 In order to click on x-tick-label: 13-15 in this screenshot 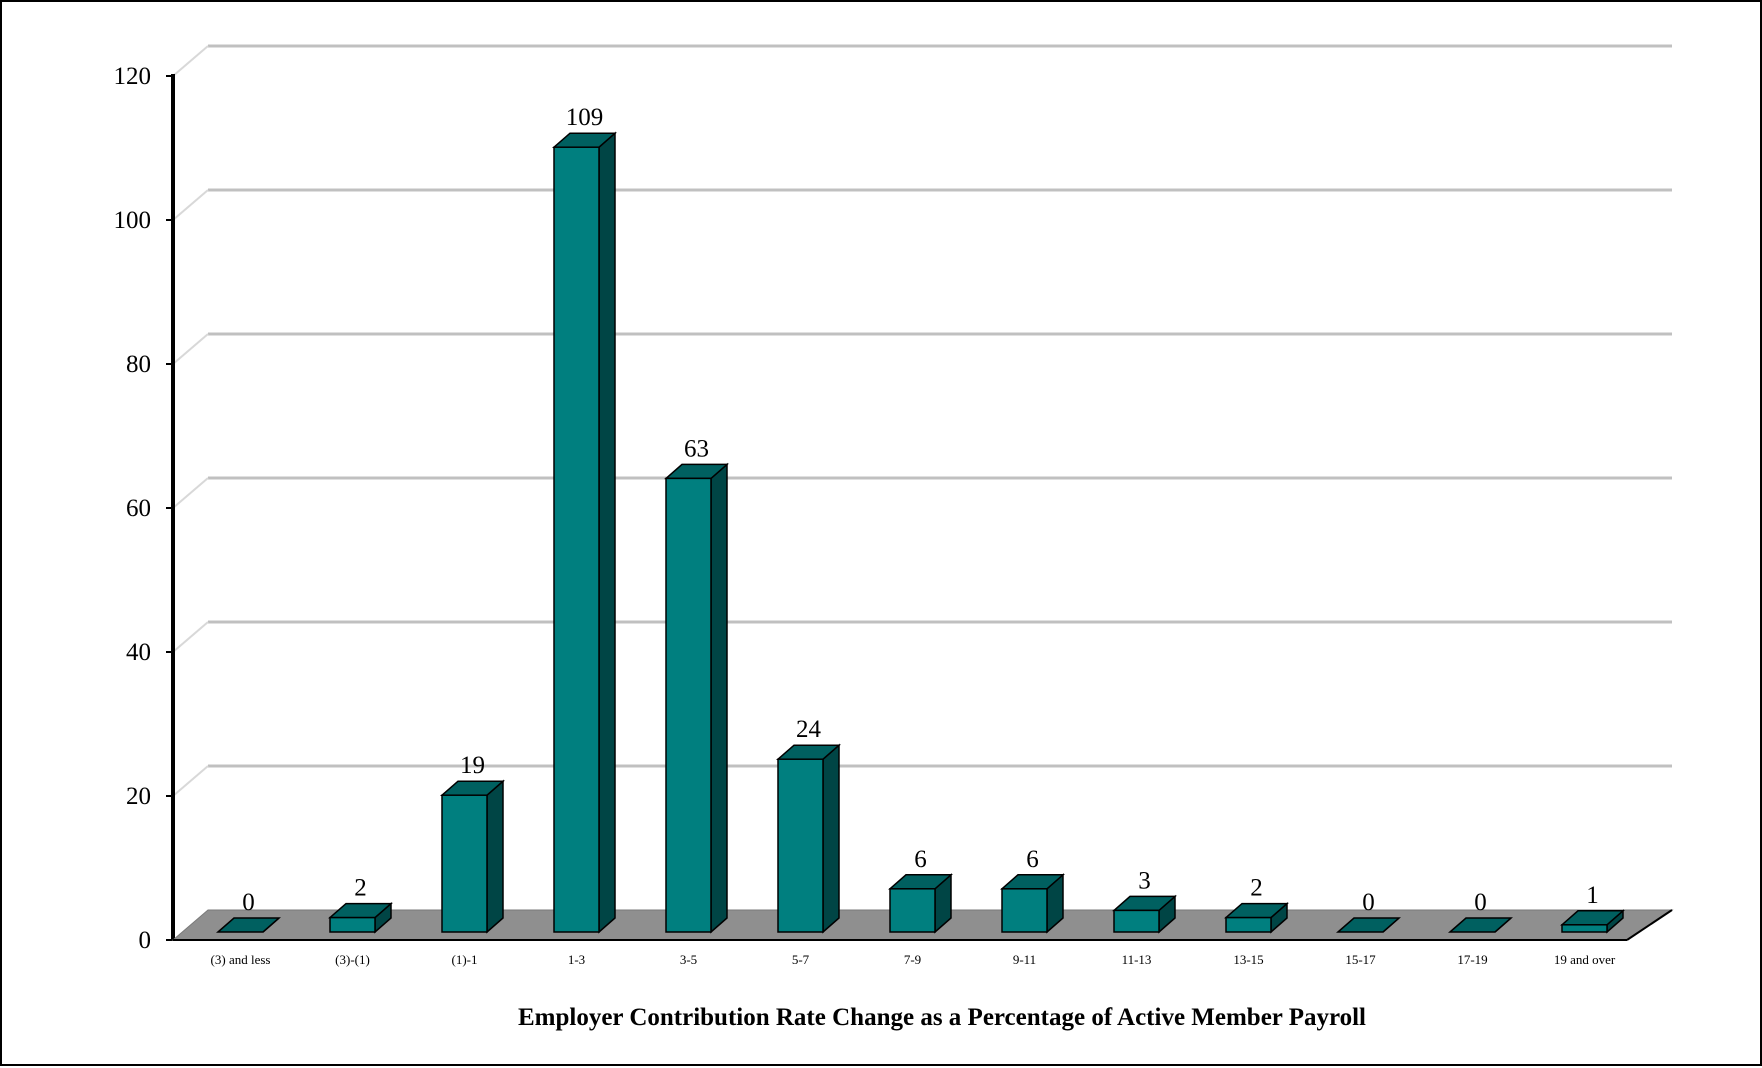, I will do `click(1248, 959)`.